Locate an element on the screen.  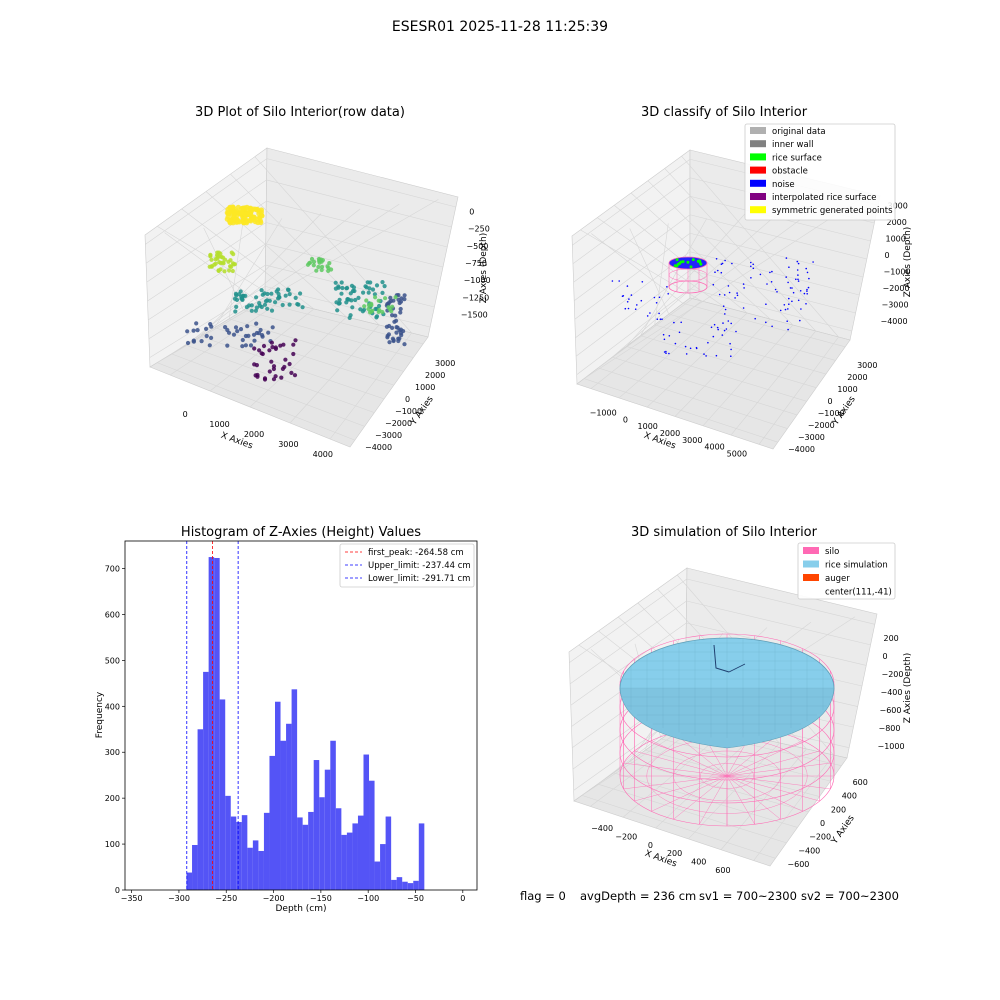
histogram-y-tick-label: 100 is located at coordinates (112, 844).